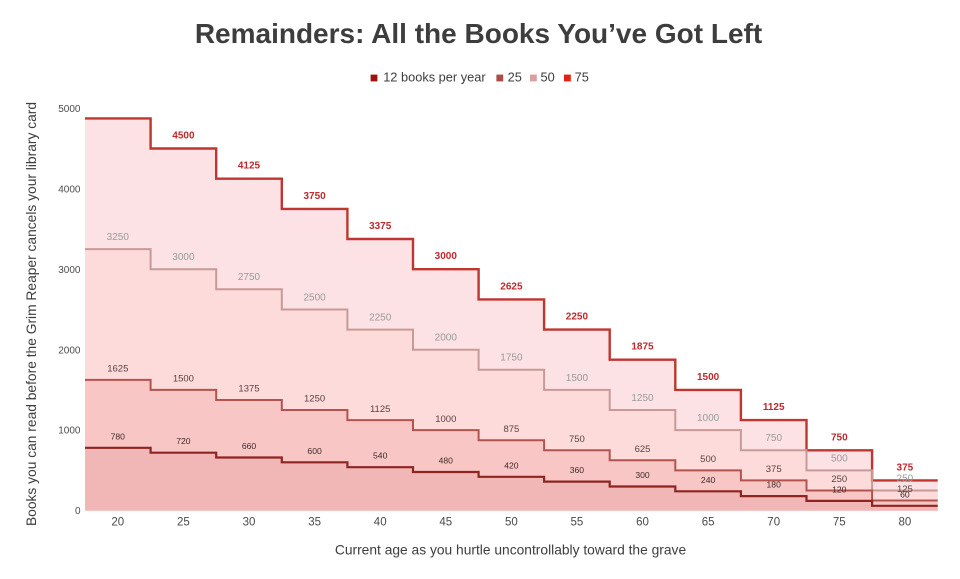 This screenshot has width=960, height=579. I want to click on svg-text: 45, so click(445, 523).